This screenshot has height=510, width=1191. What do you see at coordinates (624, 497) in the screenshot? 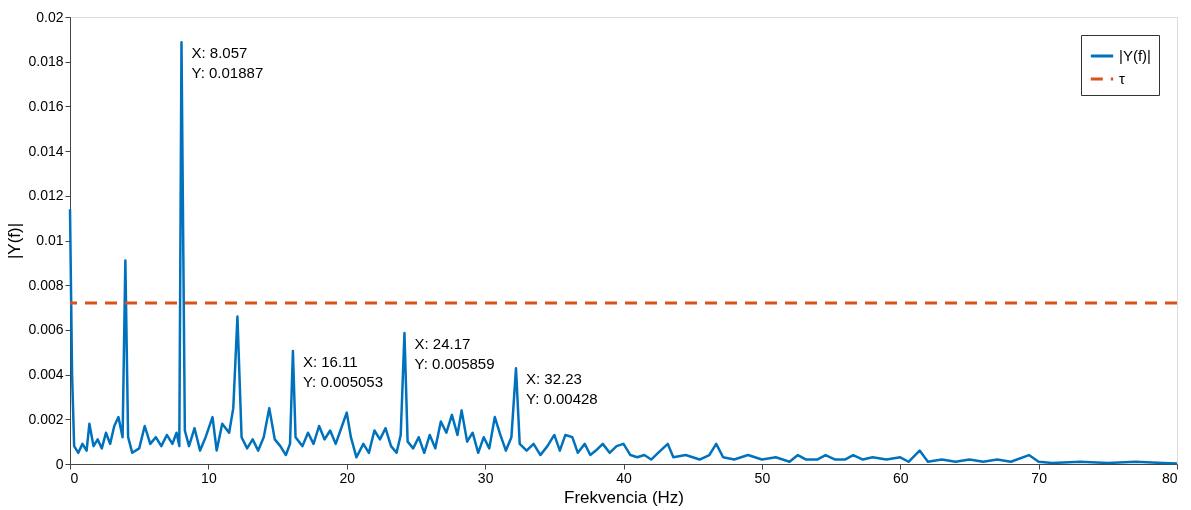
I see `x-axis-title: Frekvencia (Hz)` at bounding box center [624, 497].